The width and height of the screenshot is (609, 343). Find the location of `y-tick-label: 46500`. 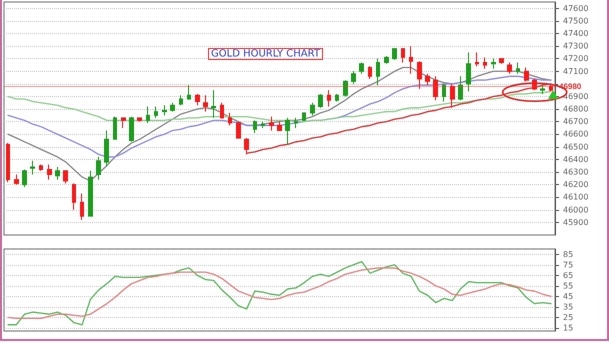

y-tick-label: 46500 is located at coordinates (575, 147).